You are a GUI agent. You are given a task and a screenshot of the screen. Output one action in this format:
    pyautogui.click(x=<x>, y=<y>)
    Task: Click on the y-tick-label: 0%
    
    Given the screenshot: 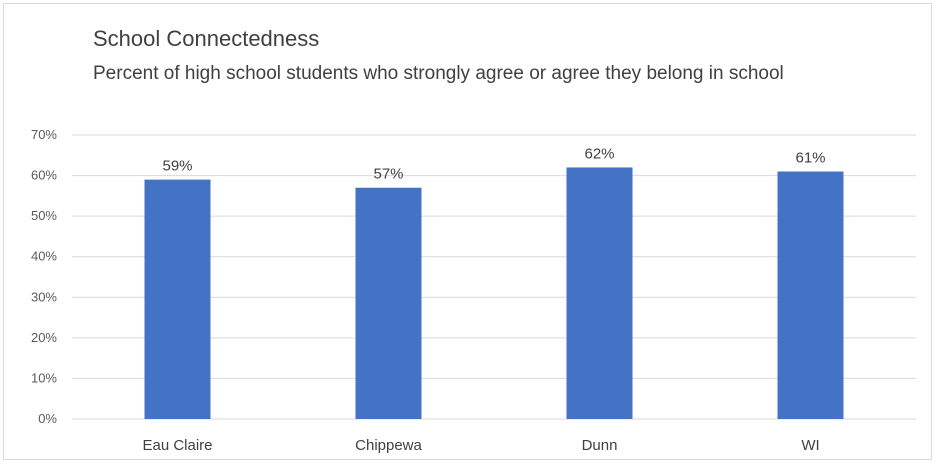 What is the action you would take?
    pyautogui.click(x=47, y=418)
    